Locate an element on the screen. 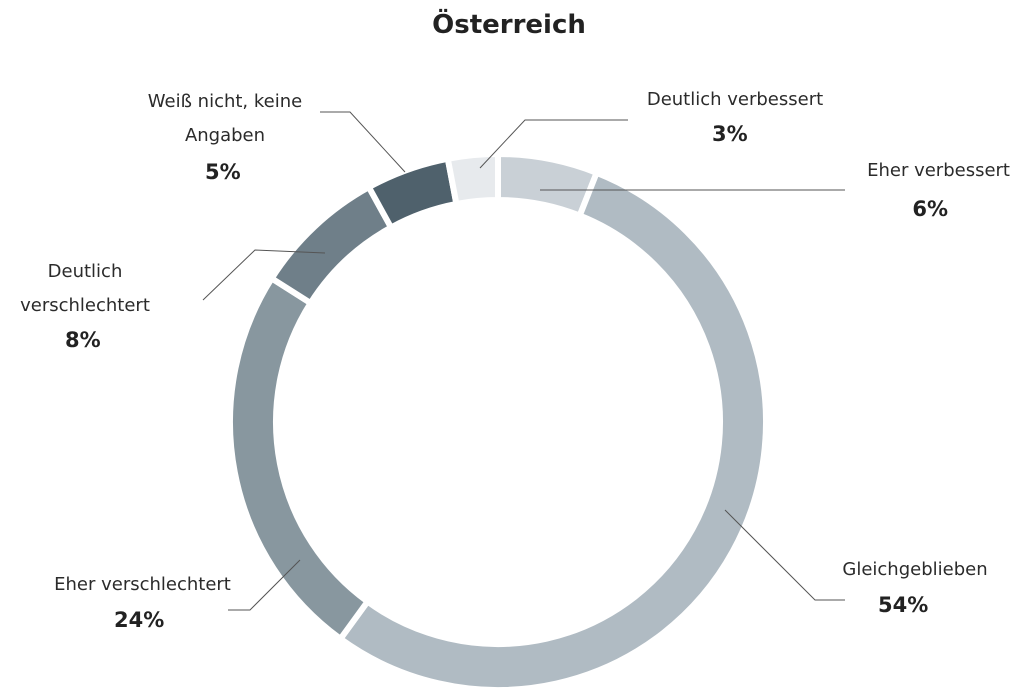  value-label: 8% is located at coordinates (83, 340).